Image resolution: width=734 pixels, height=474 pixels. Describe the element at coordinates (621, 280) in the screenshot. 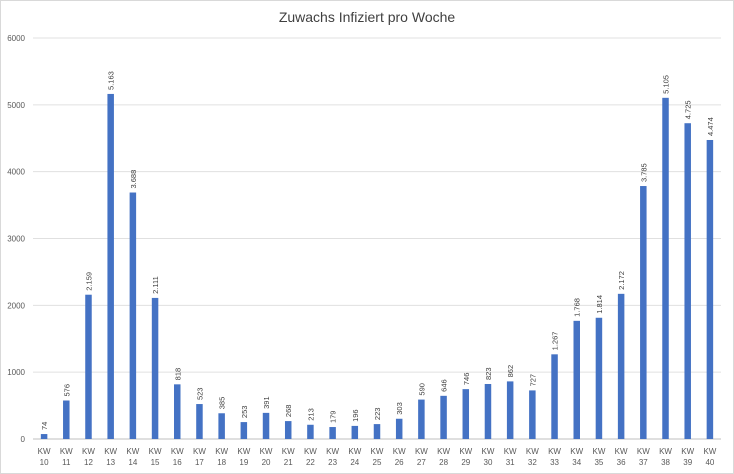

I see `data-label: 2.172` at that location.